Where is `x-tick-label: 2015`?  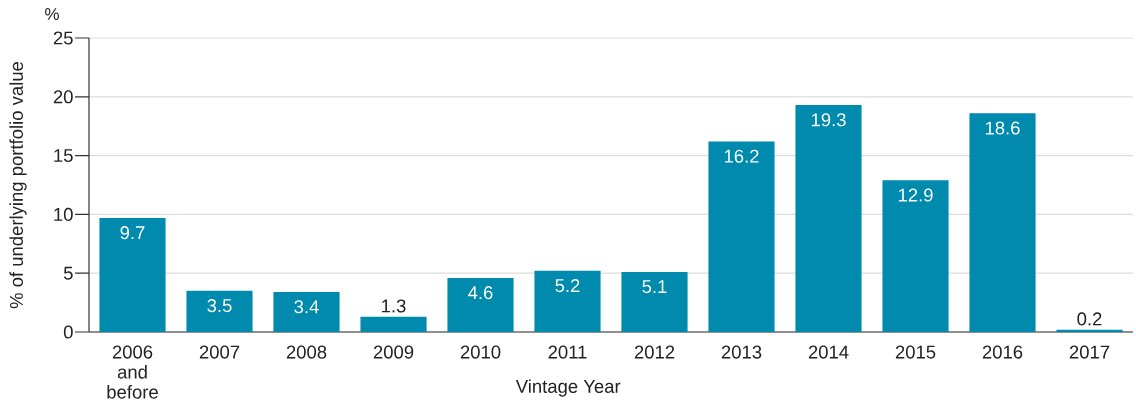 x-tick-label: 2015 is located at coordinates (915, 352).